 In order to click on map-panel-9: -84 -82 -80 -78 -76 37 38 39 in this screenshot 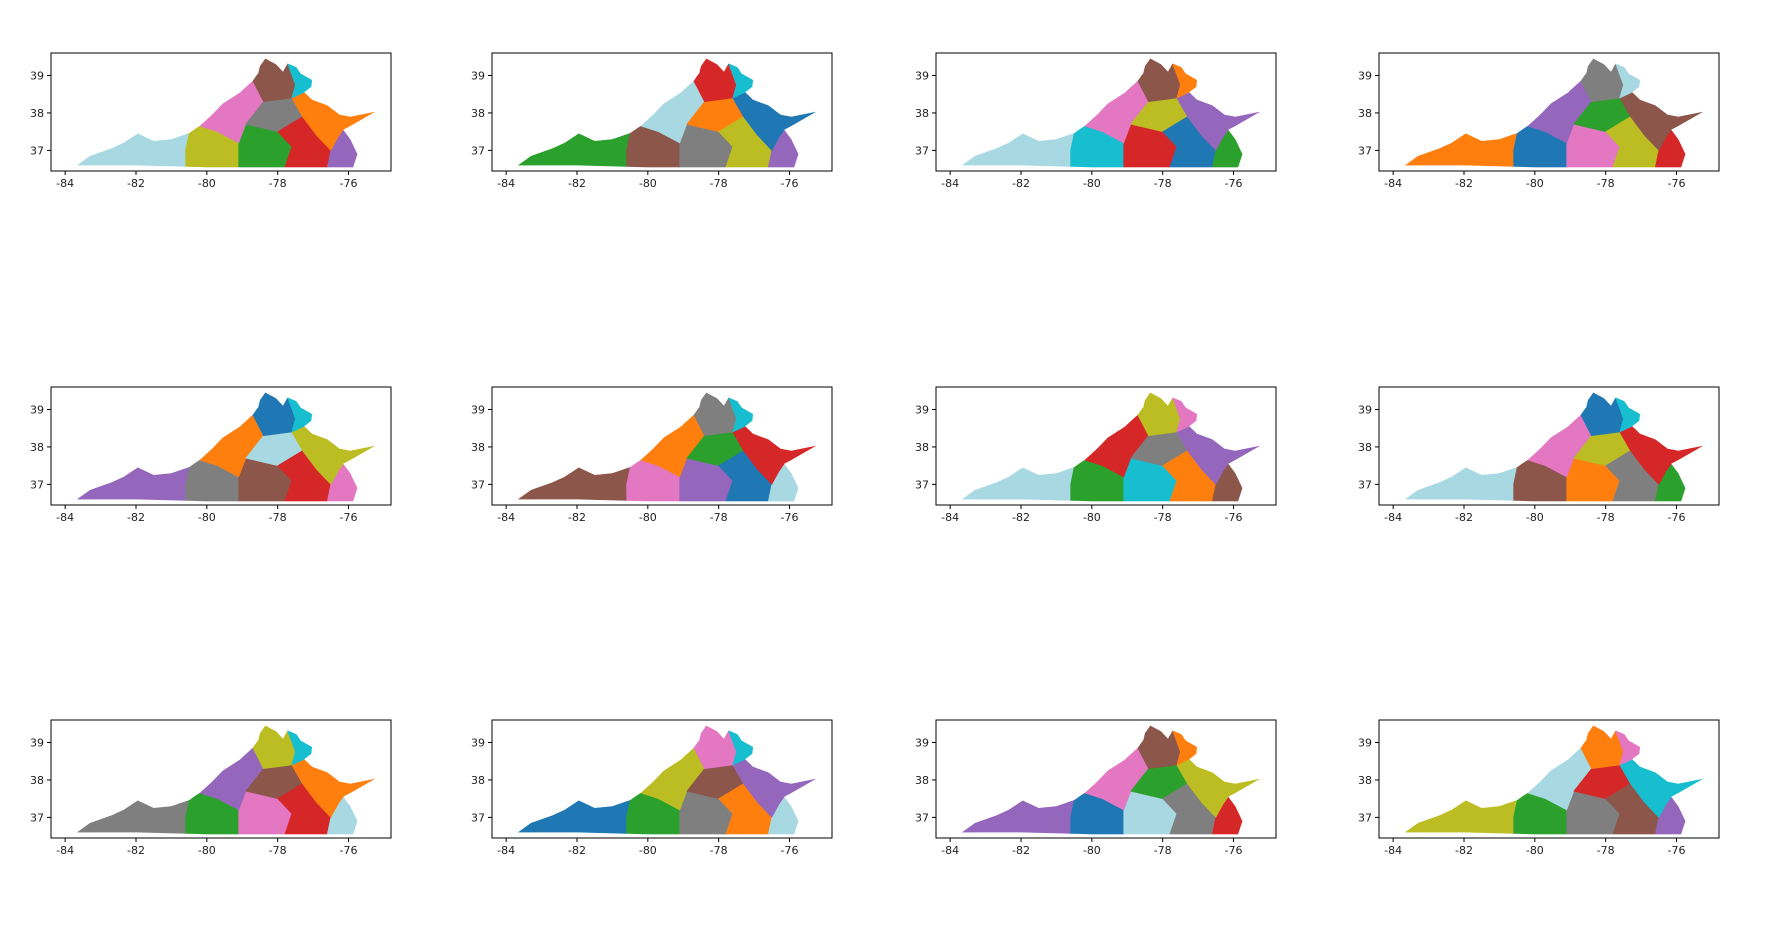, I will do `click(211, 786)`.